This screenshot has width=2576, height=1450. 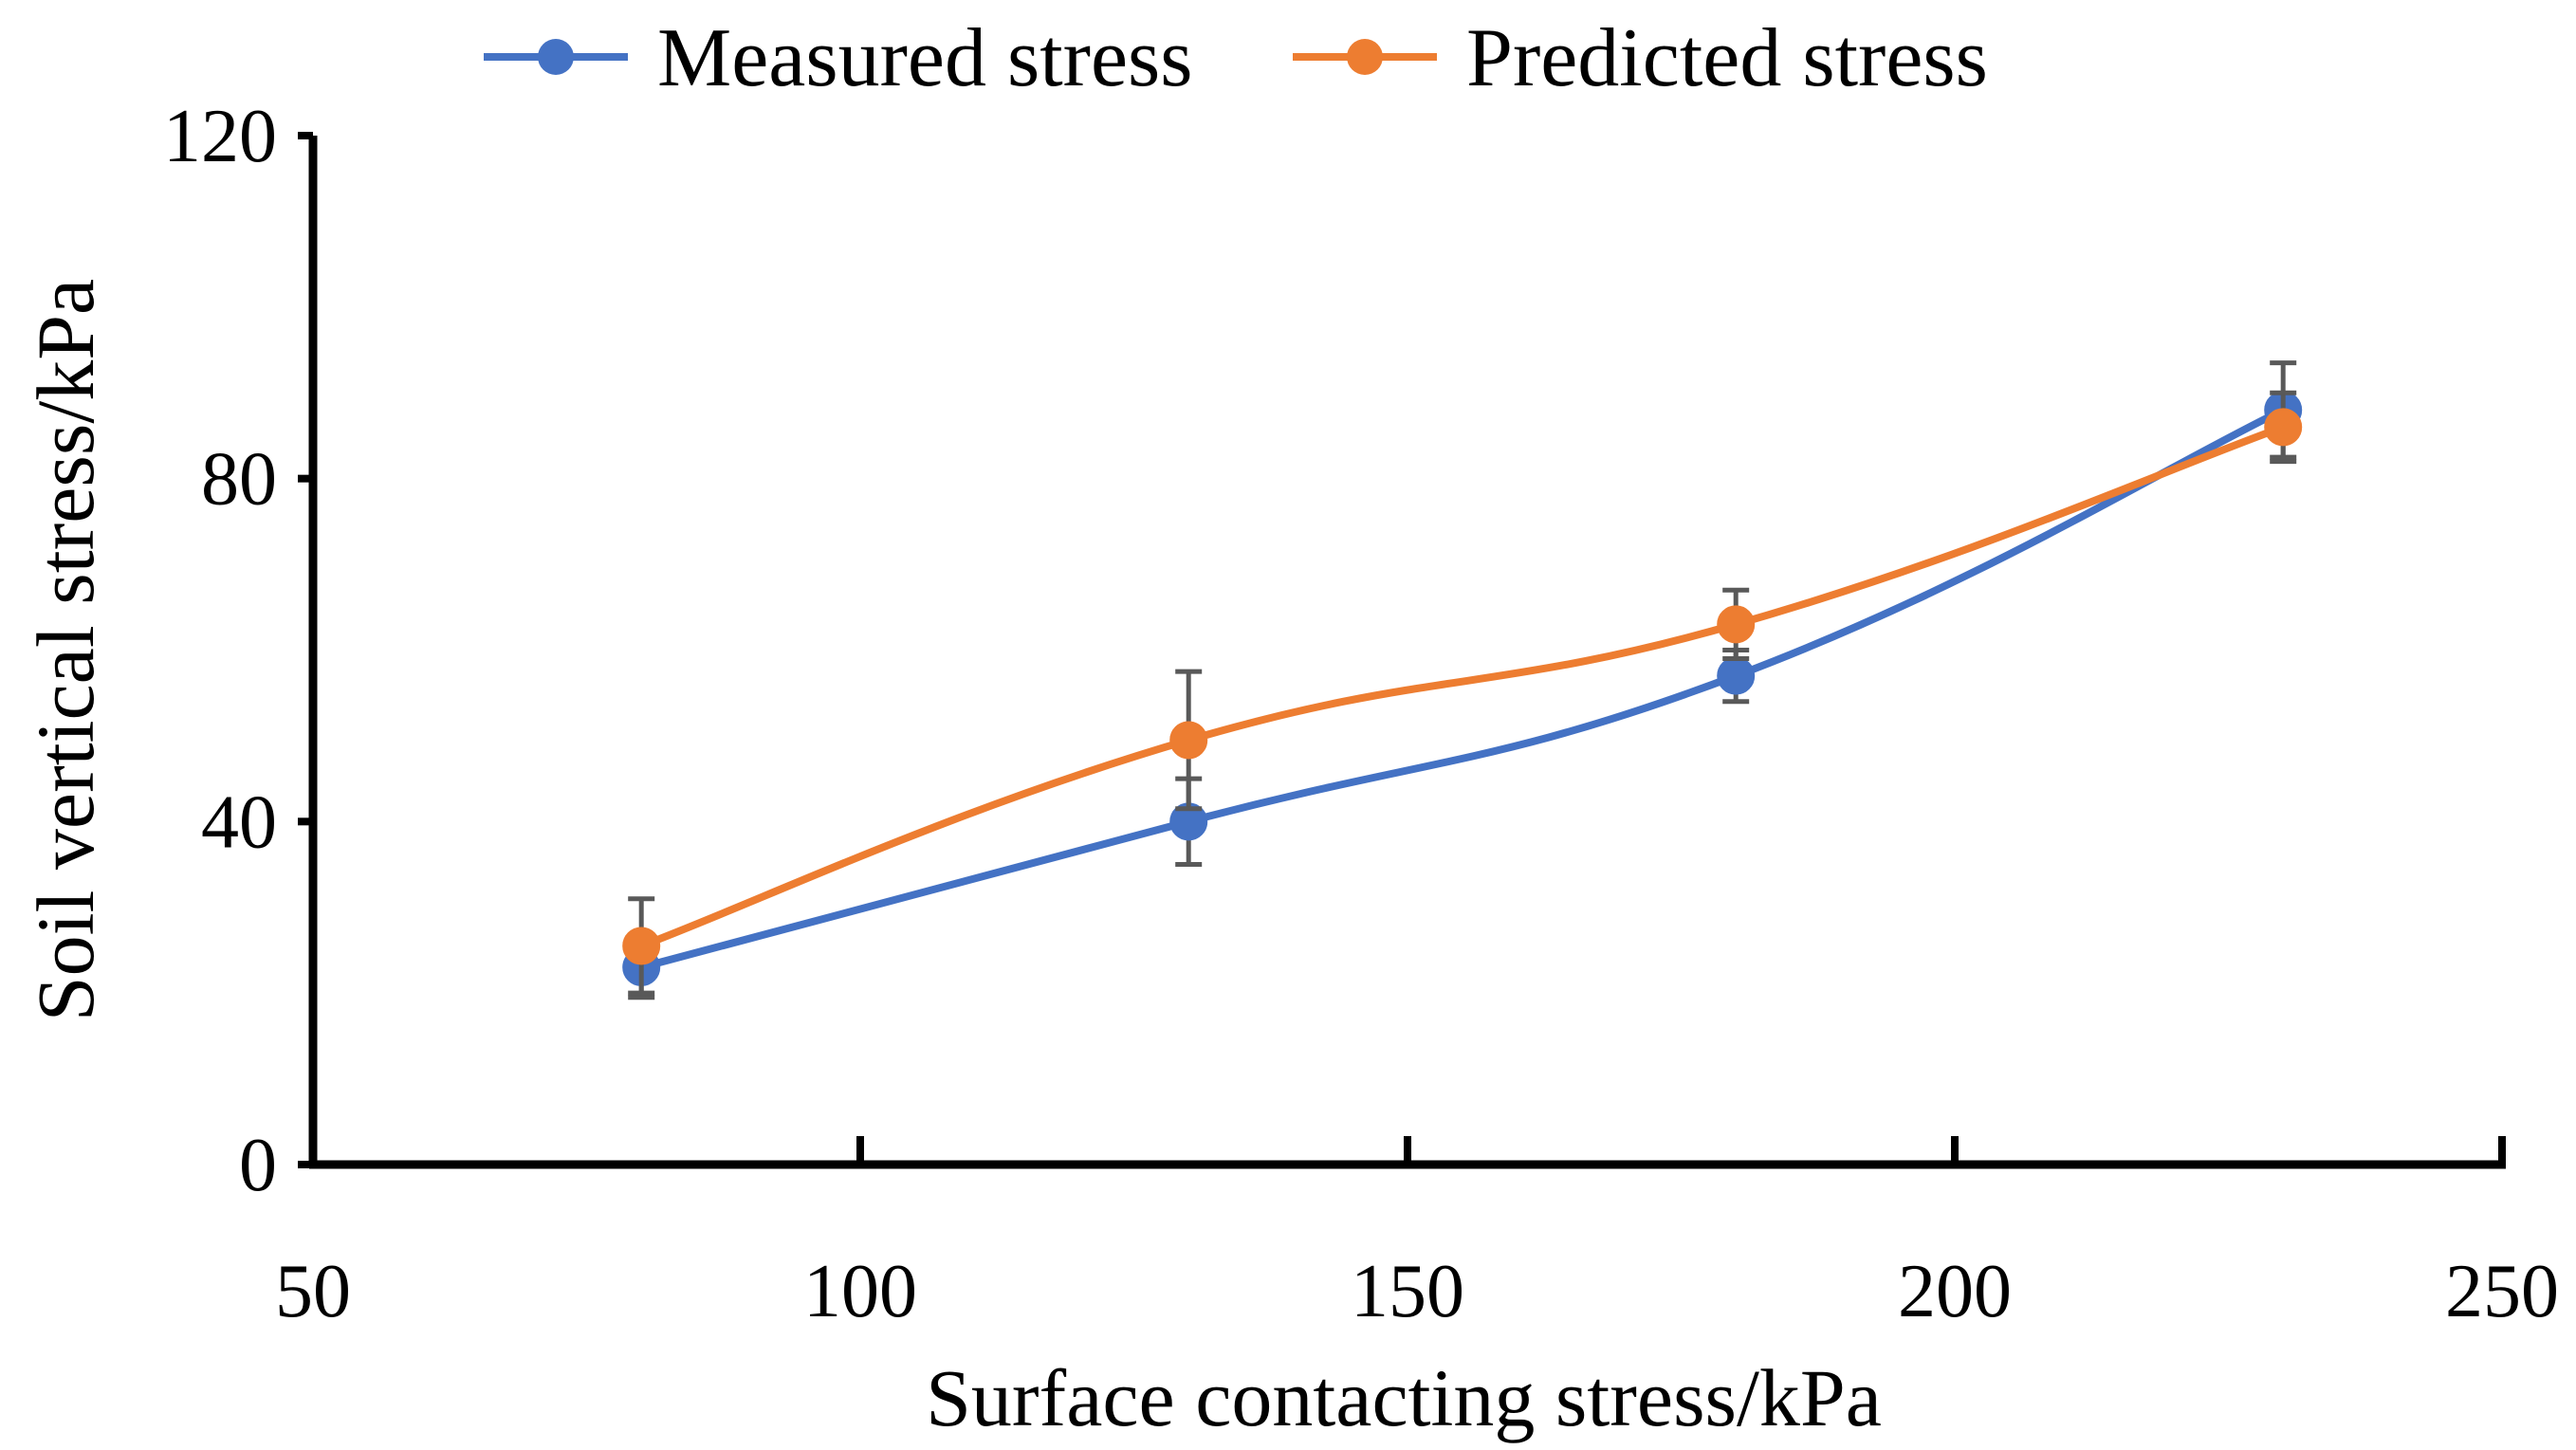 I want to click on y-tick-label: 0, so click(x=258, y=1165).